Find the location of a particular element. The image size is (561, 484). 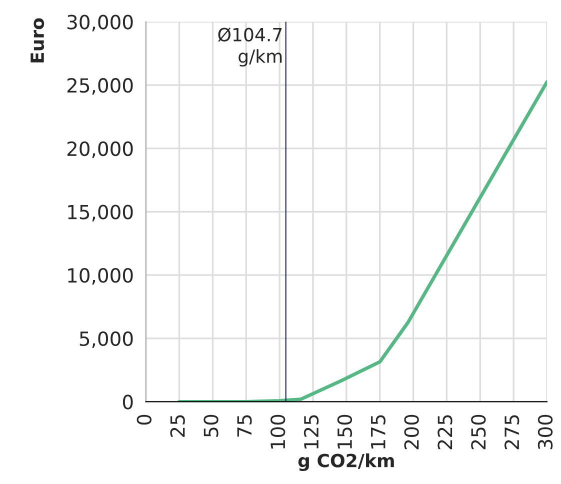

x-tick-label: 125 is located at coordinates (311, 432).